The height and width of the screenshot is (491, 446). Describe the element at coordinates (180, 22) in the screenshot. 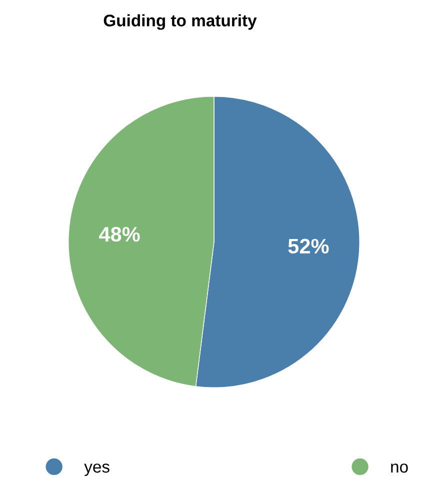

I see `chart-title: Guiding to maturity` at that location.